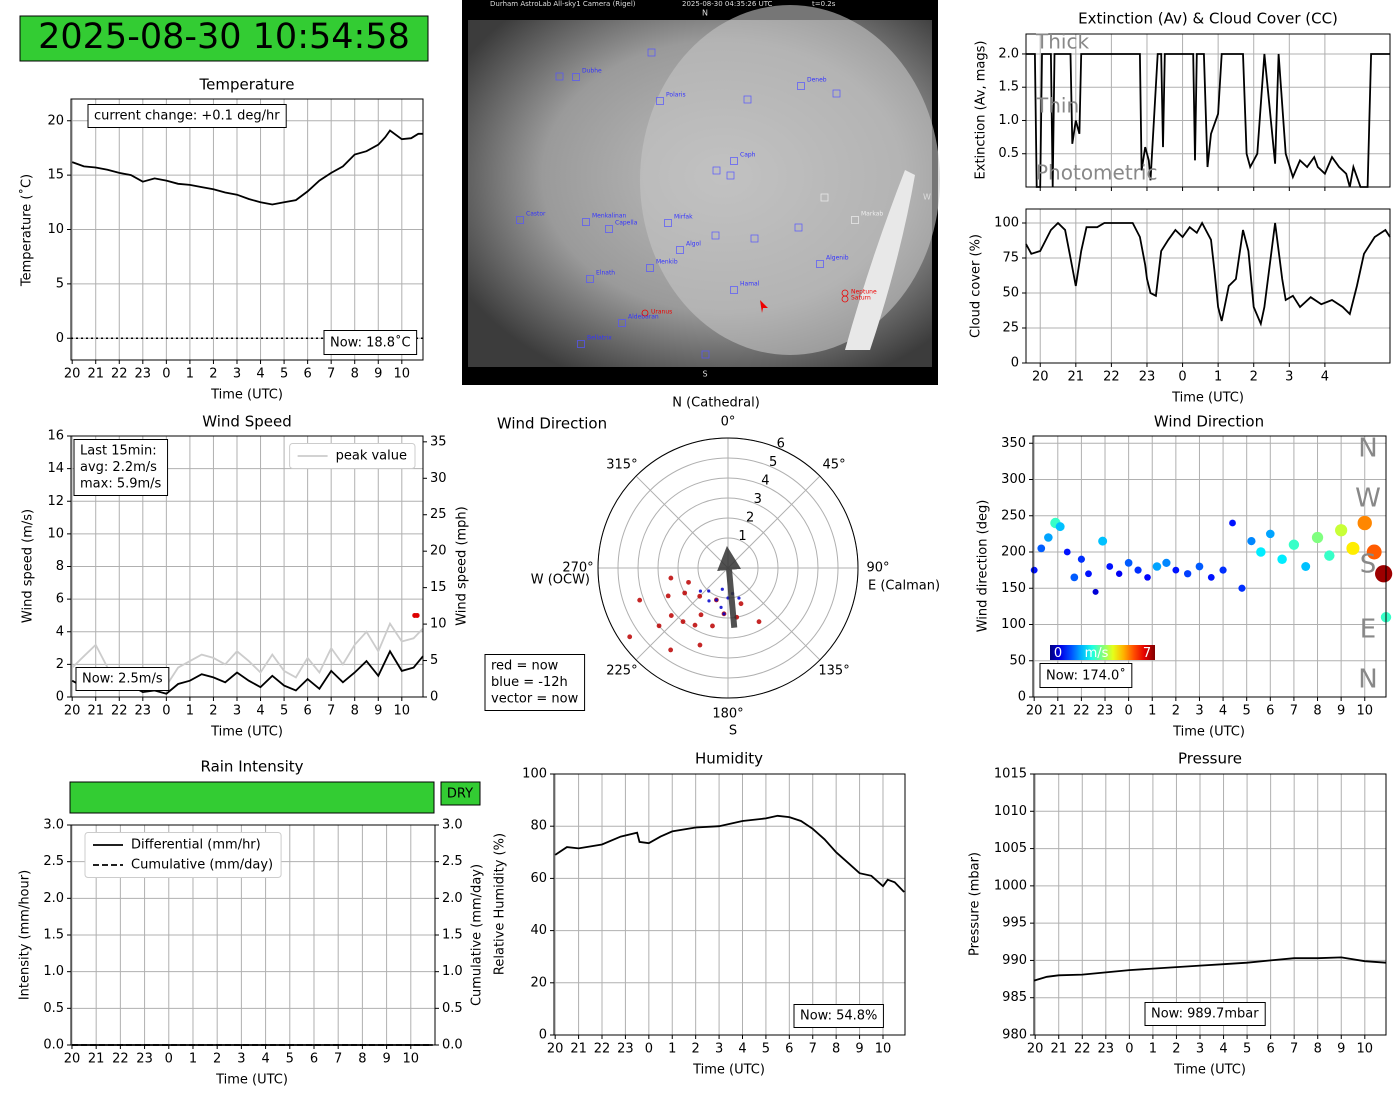  I want to click on y2-tick-label: 30, so click(438, 478).